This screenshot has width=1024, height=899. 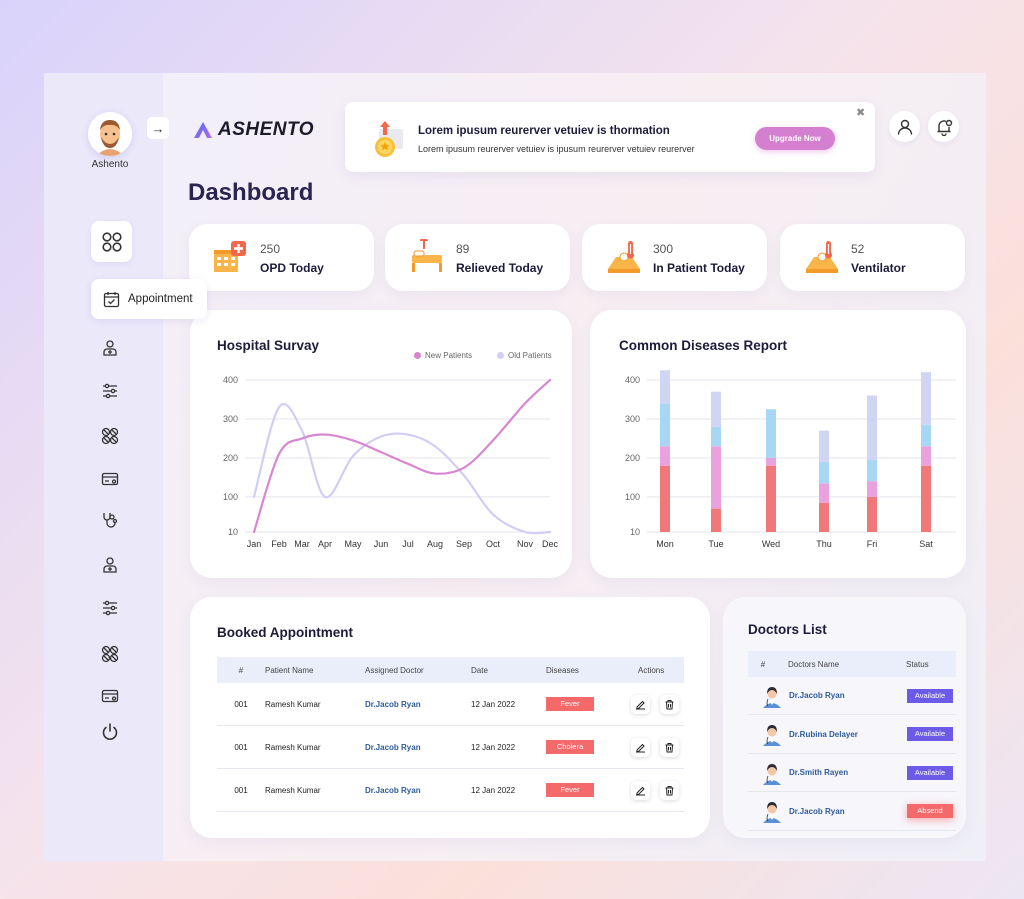 I want to click on stat-value: 89, so click(x=463, y=249).